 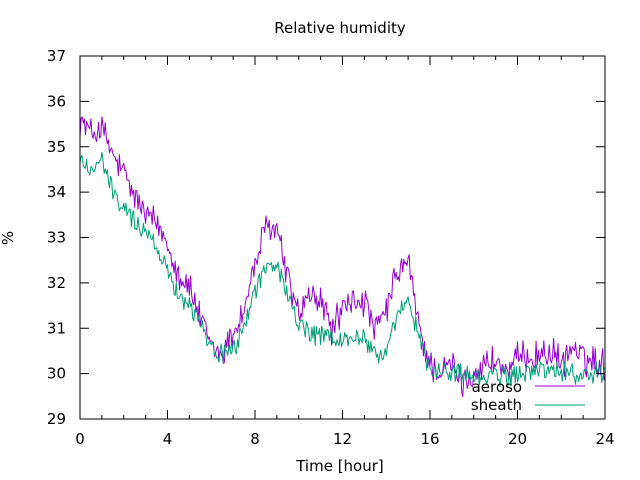 I want to click on y-tick-label: 31, so click(x=56, y=328).